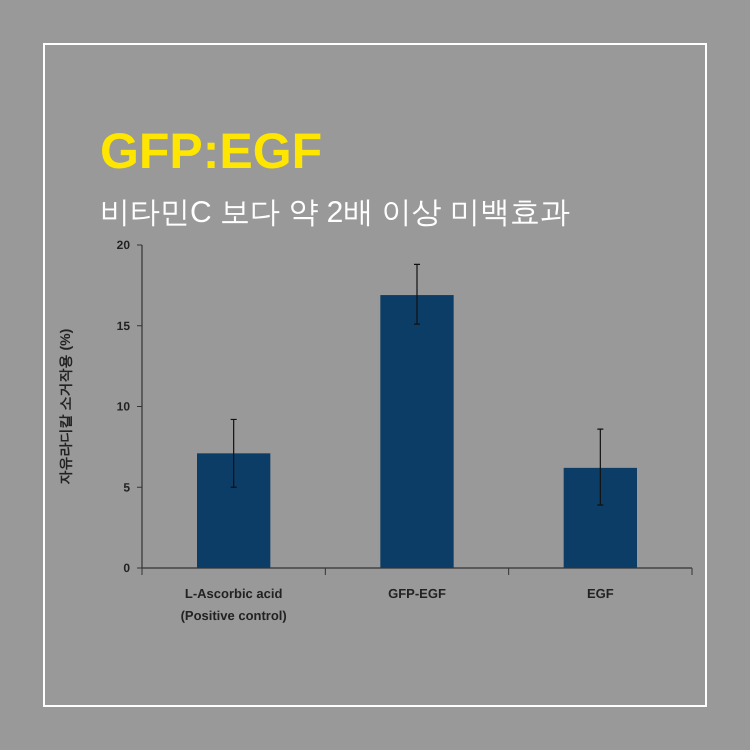 This screenshot has width=750, height=750. What do you see at coordinates (211, 151) in the screenshot?
I see `chart-title: GFP:EGF` at bounding box center [211, 151].